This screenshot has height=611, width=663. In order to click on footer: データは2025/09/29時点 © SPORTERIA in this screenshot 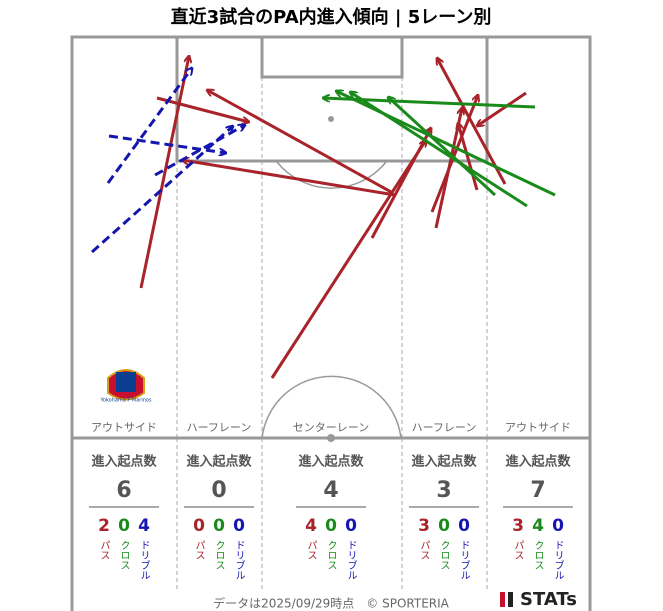, I will do `click(331, 603)`.